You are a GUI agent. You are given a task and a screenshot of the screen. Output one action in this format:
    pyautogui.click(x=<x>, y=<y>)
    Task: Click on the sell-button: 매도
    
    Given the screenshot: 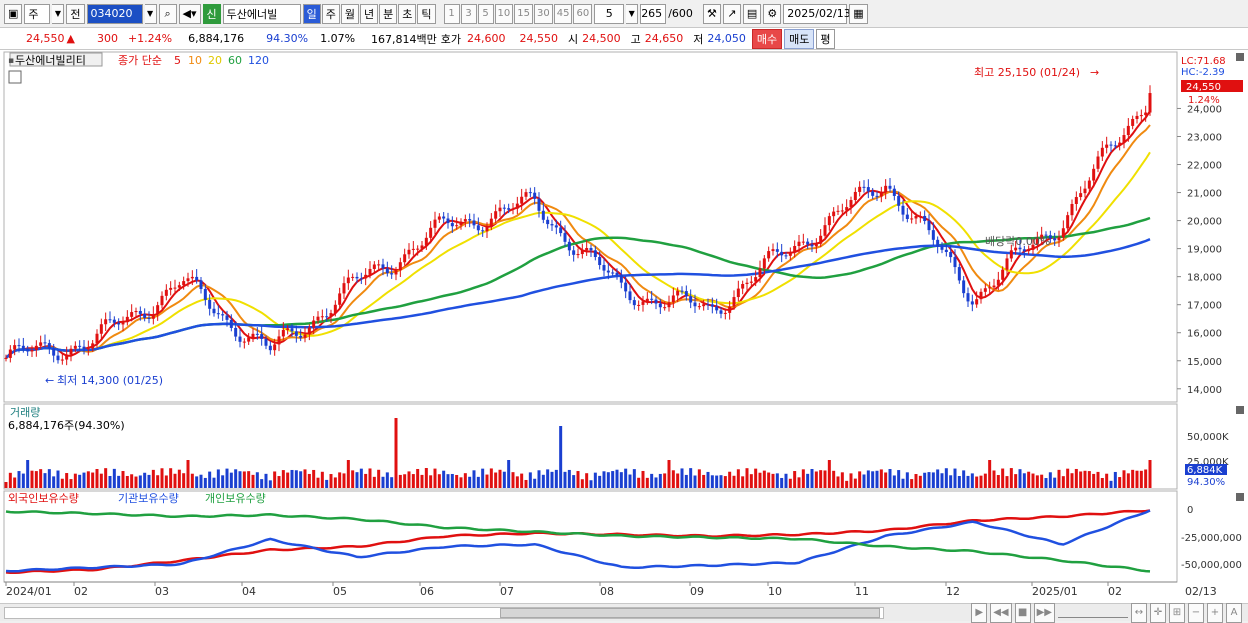 What is the action you would take?
    pyautogui.click(x=799, y=38)
    